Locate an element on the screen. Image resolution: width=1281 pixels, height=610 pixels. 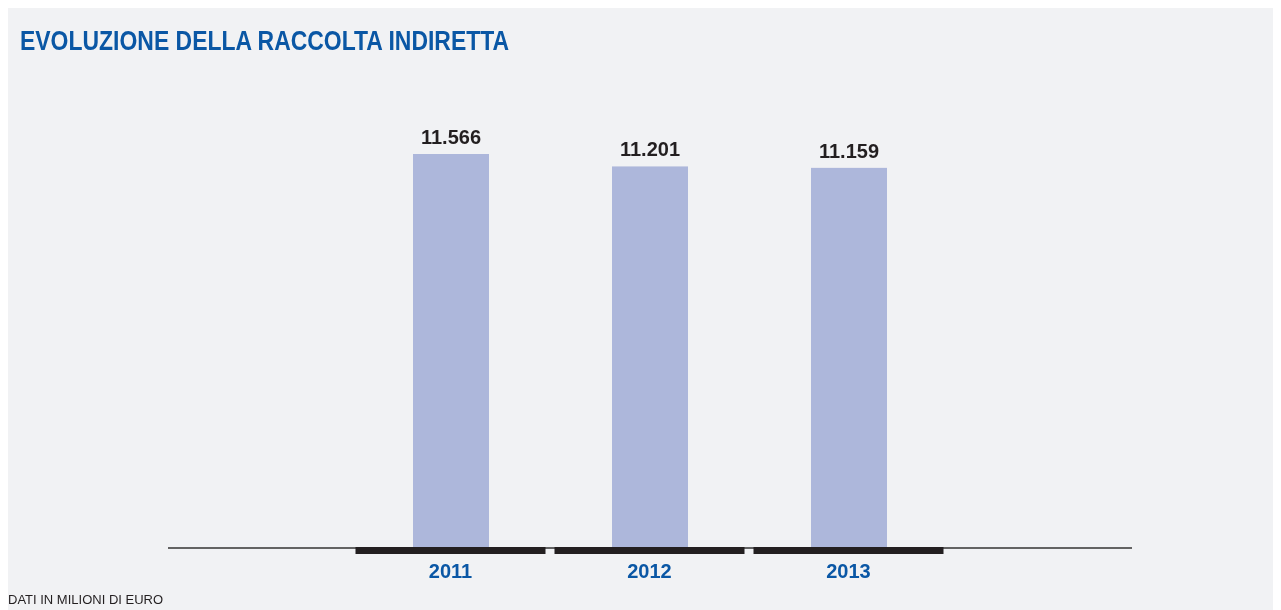
data-label: 11.159 is located at coordinates (849, 150).